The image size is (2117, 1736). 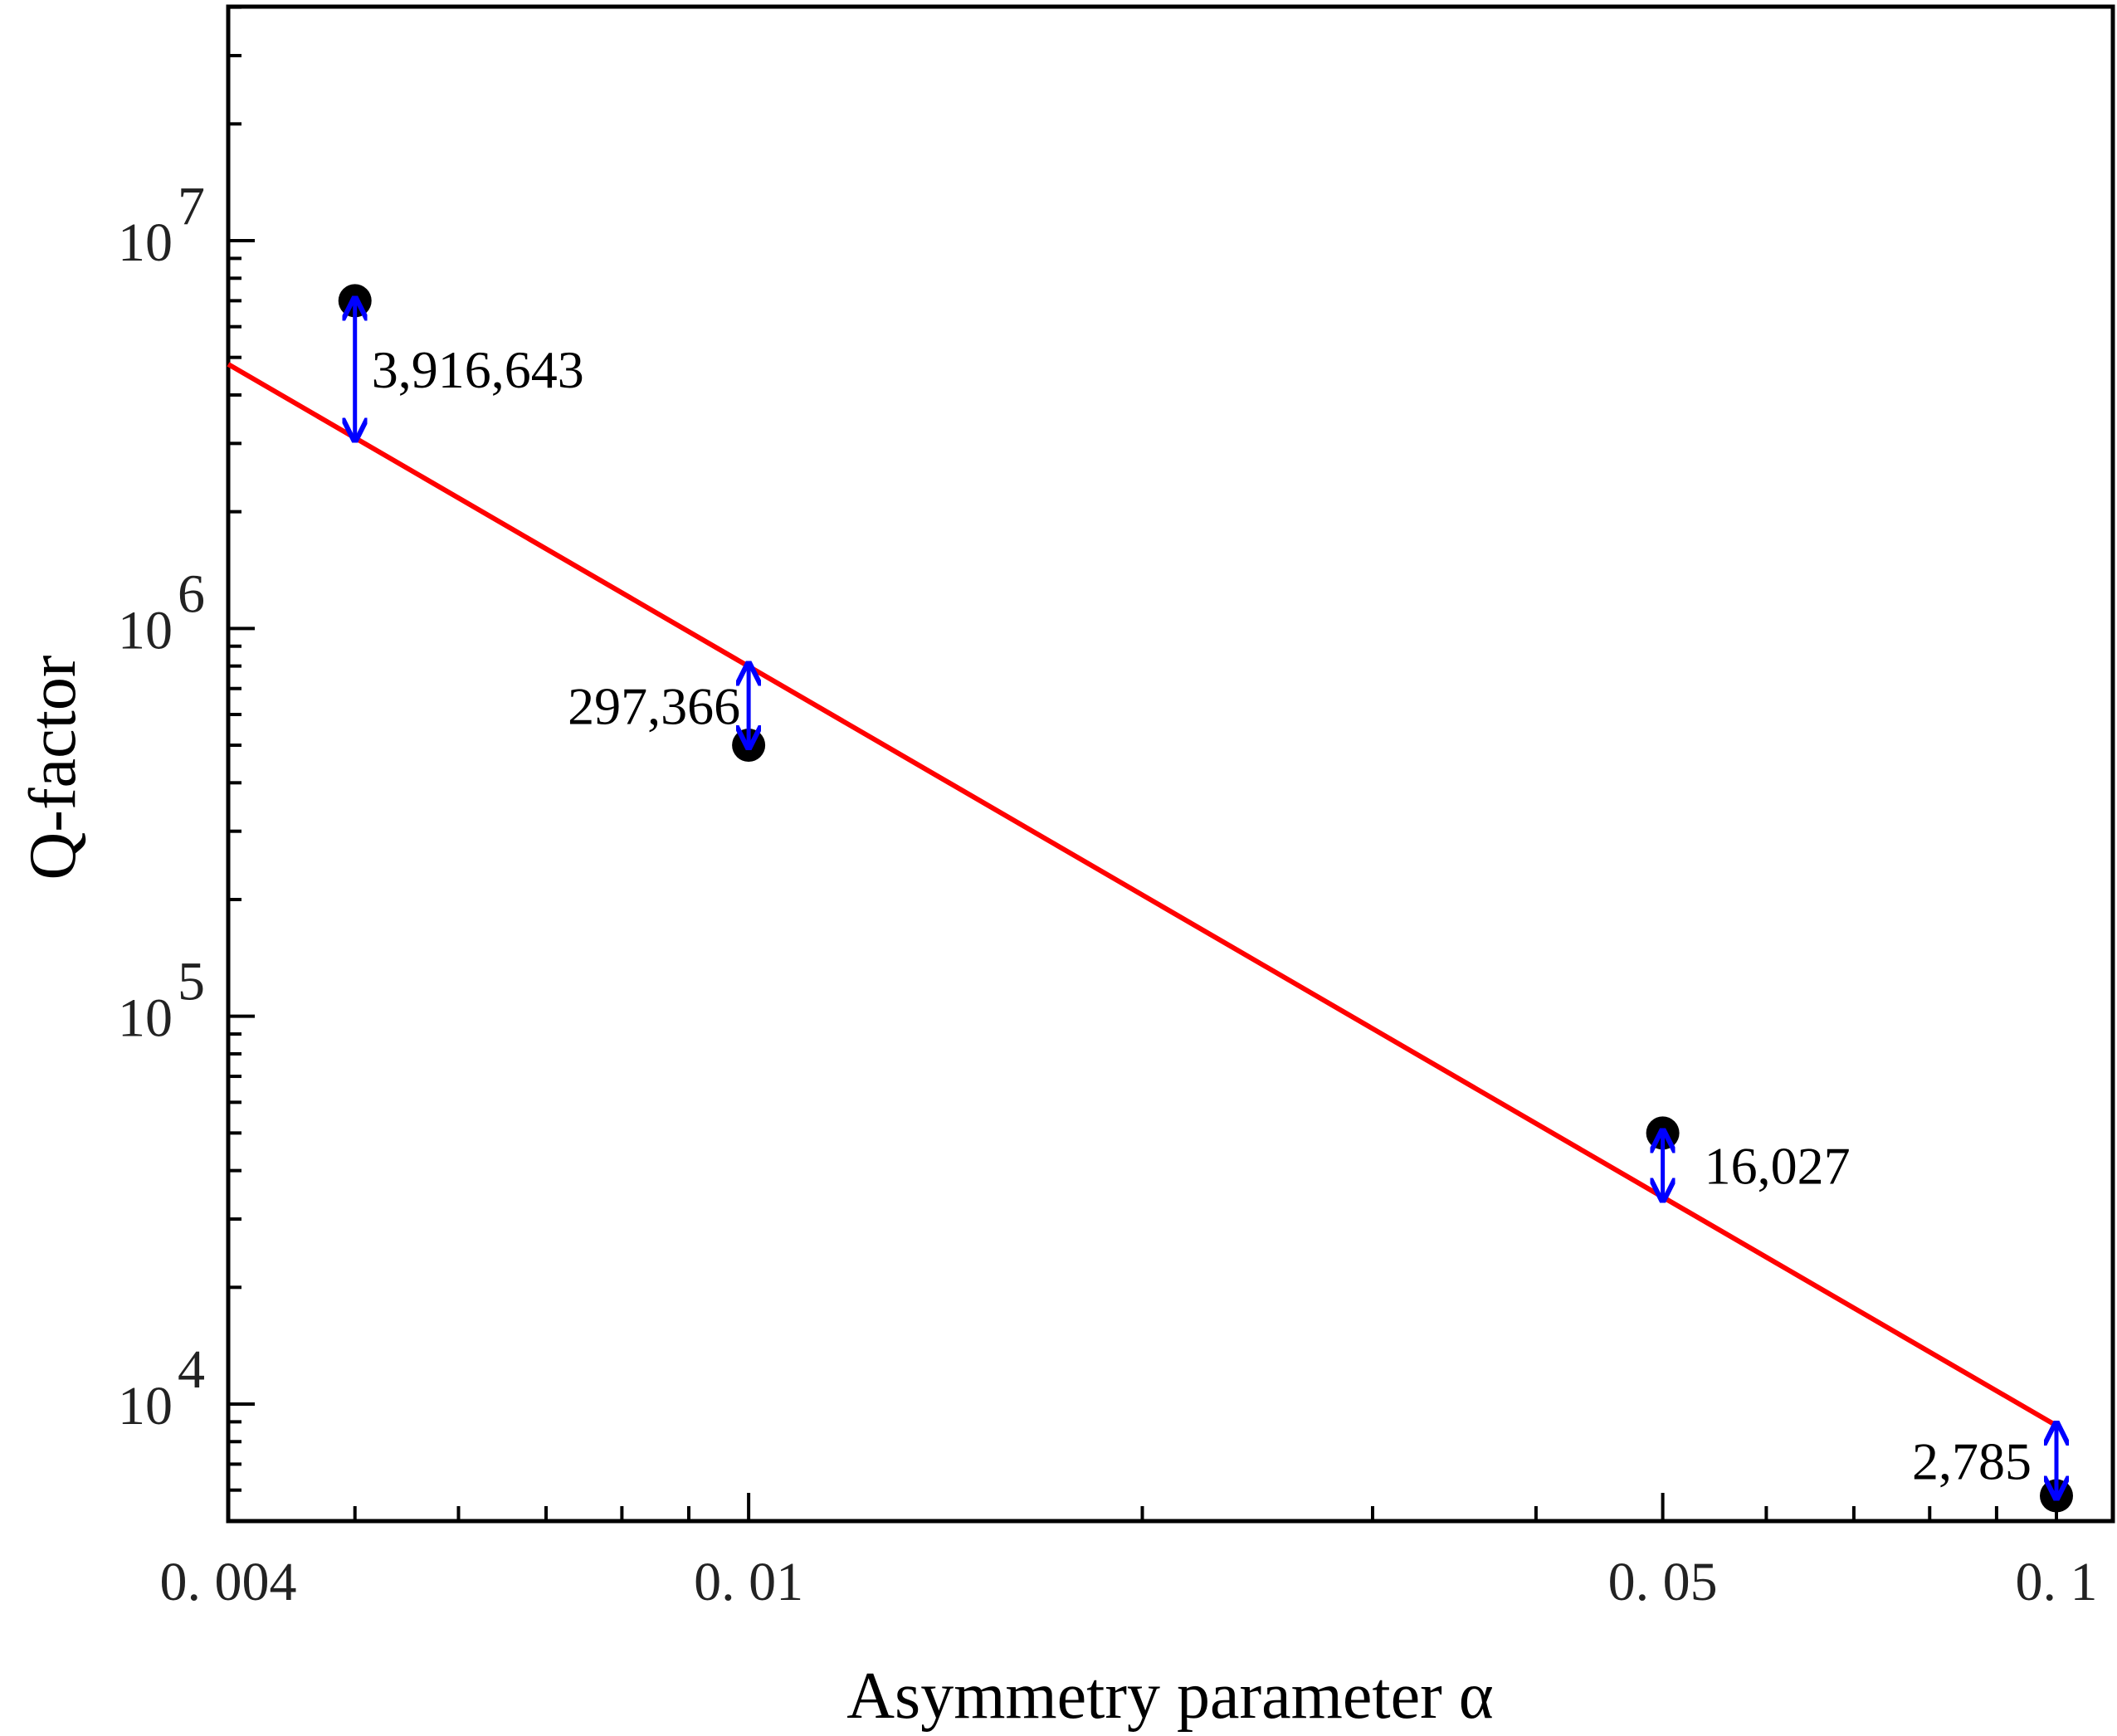 I want to click on y-tick-exponent: 5, so click(x=192, y=982).